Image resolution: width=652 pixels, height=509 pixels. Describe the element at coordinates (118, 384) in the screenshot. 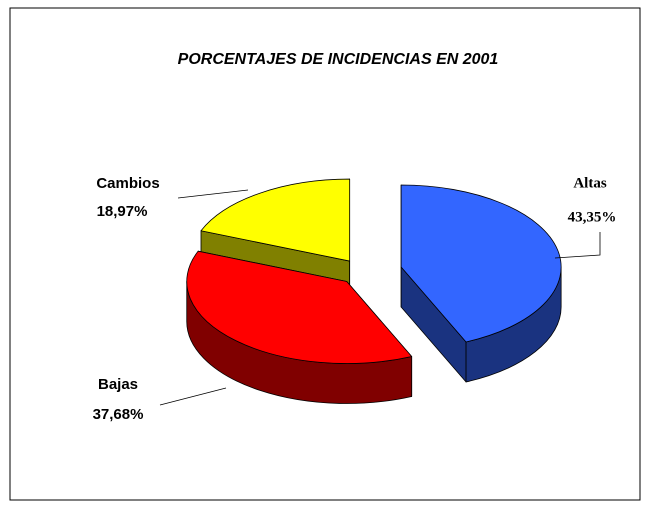

I see `slice-label: Bajas` at that location.